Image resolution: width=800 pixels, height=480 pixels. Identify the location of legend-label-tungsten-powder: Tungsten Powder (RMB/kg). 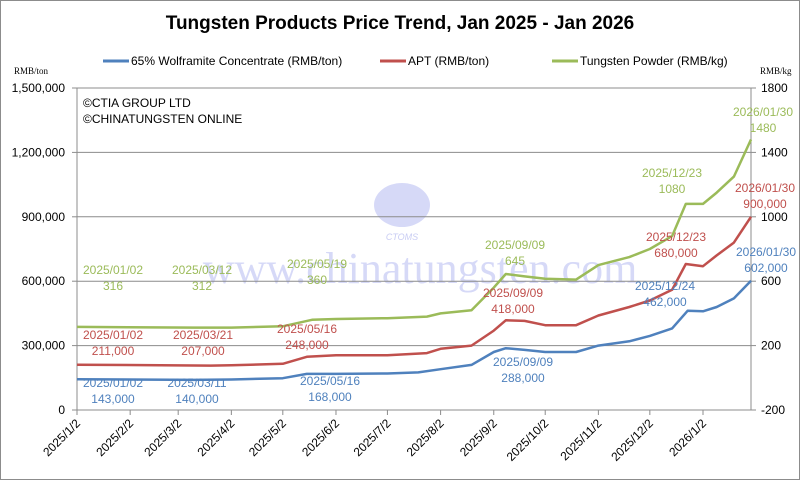
(654, 61).